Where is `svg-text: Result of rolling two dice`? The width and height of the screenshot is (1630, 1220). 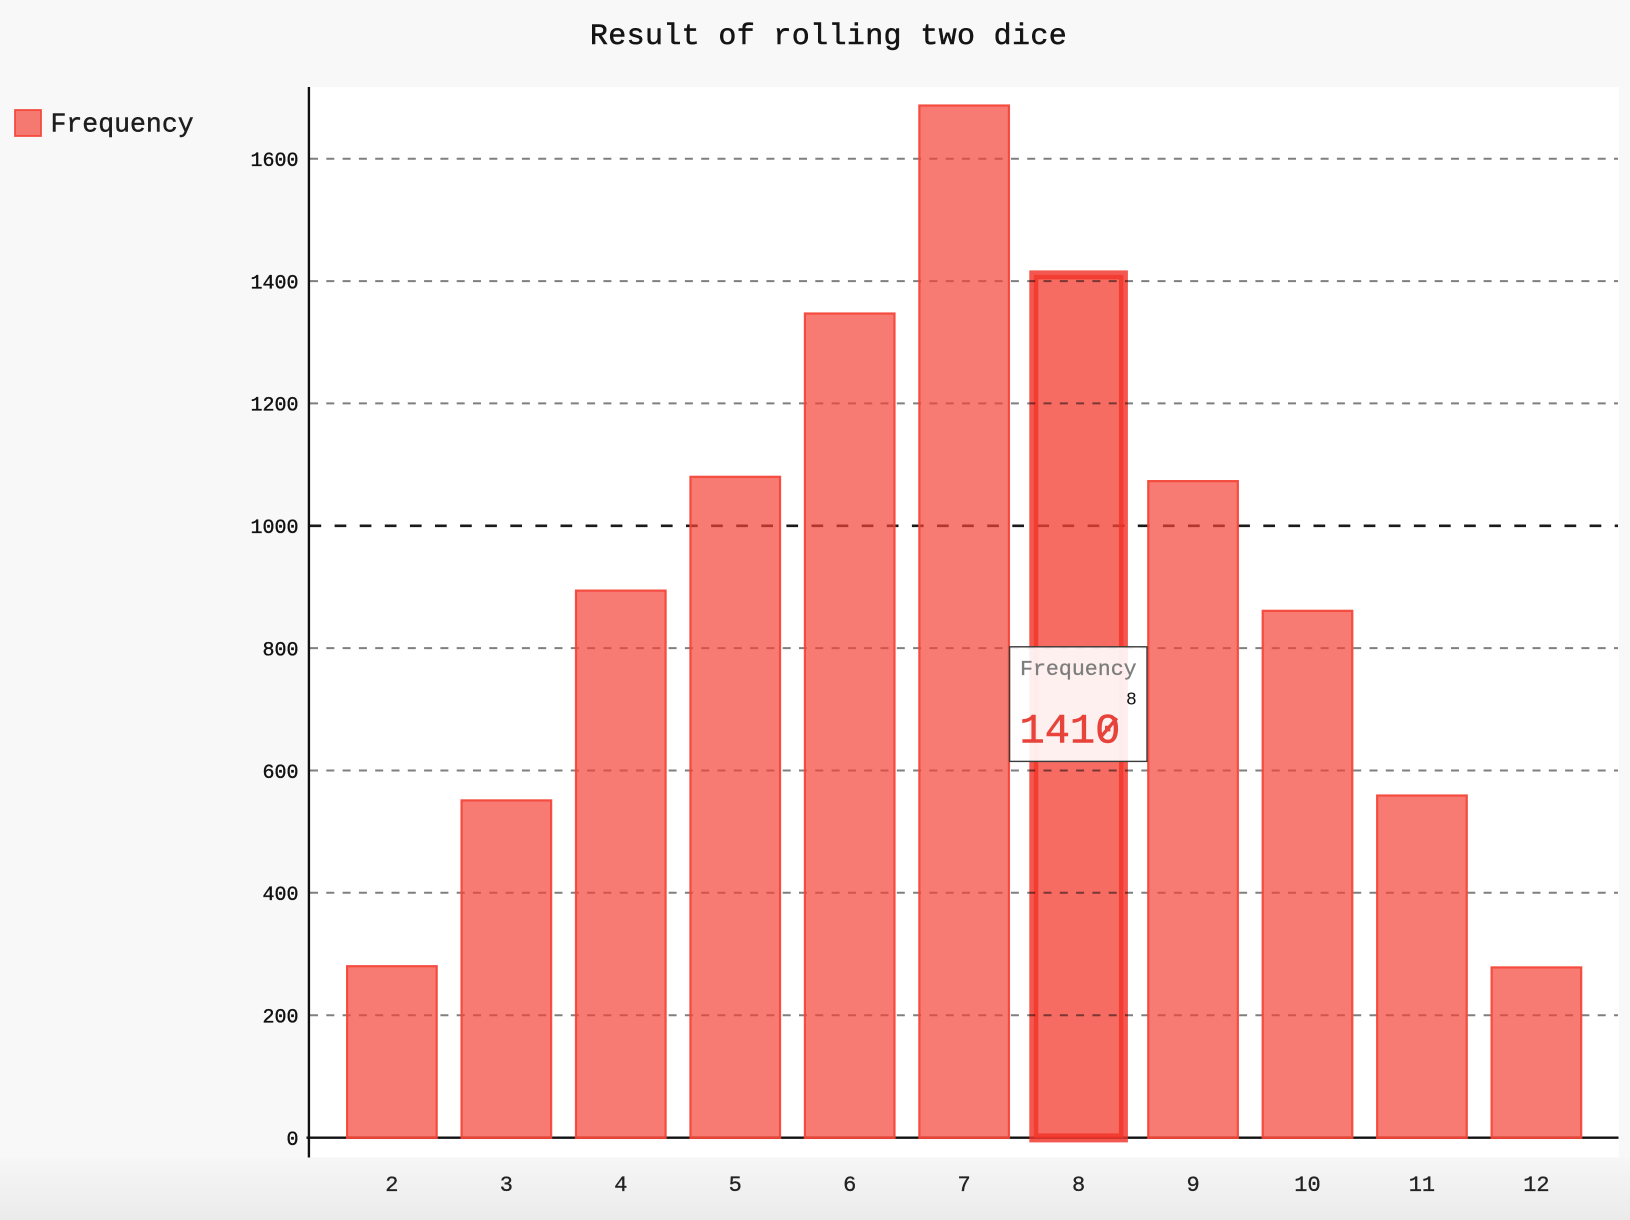
svg-text: Result of rolling two dice is located at coordinates (828, 37).